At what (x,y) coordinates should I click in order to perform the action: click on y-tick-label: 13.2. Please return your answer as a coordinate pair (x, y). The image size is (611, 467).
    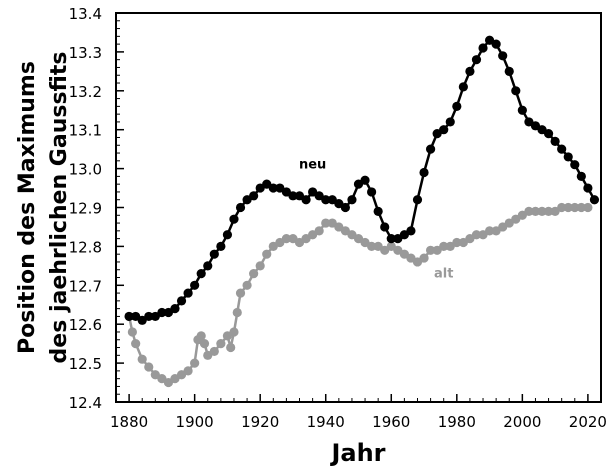
    Looking at the image, I should click on (85, 92).